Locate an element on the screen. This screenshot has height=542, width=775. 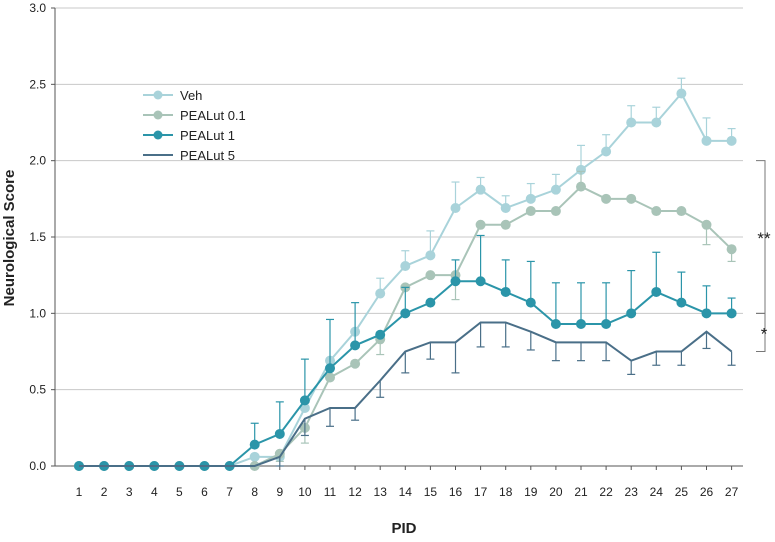
x-tick-label: 17 is located at coordinates (481, 492).